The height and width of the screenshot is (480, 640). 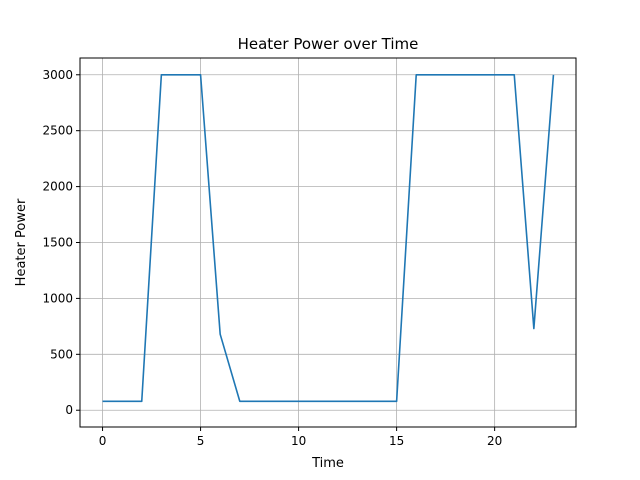 What do you see at coordinates (57, 187) in the screenshot?
I see `y-tick-label: 2000` at bounding box center [57, 187].